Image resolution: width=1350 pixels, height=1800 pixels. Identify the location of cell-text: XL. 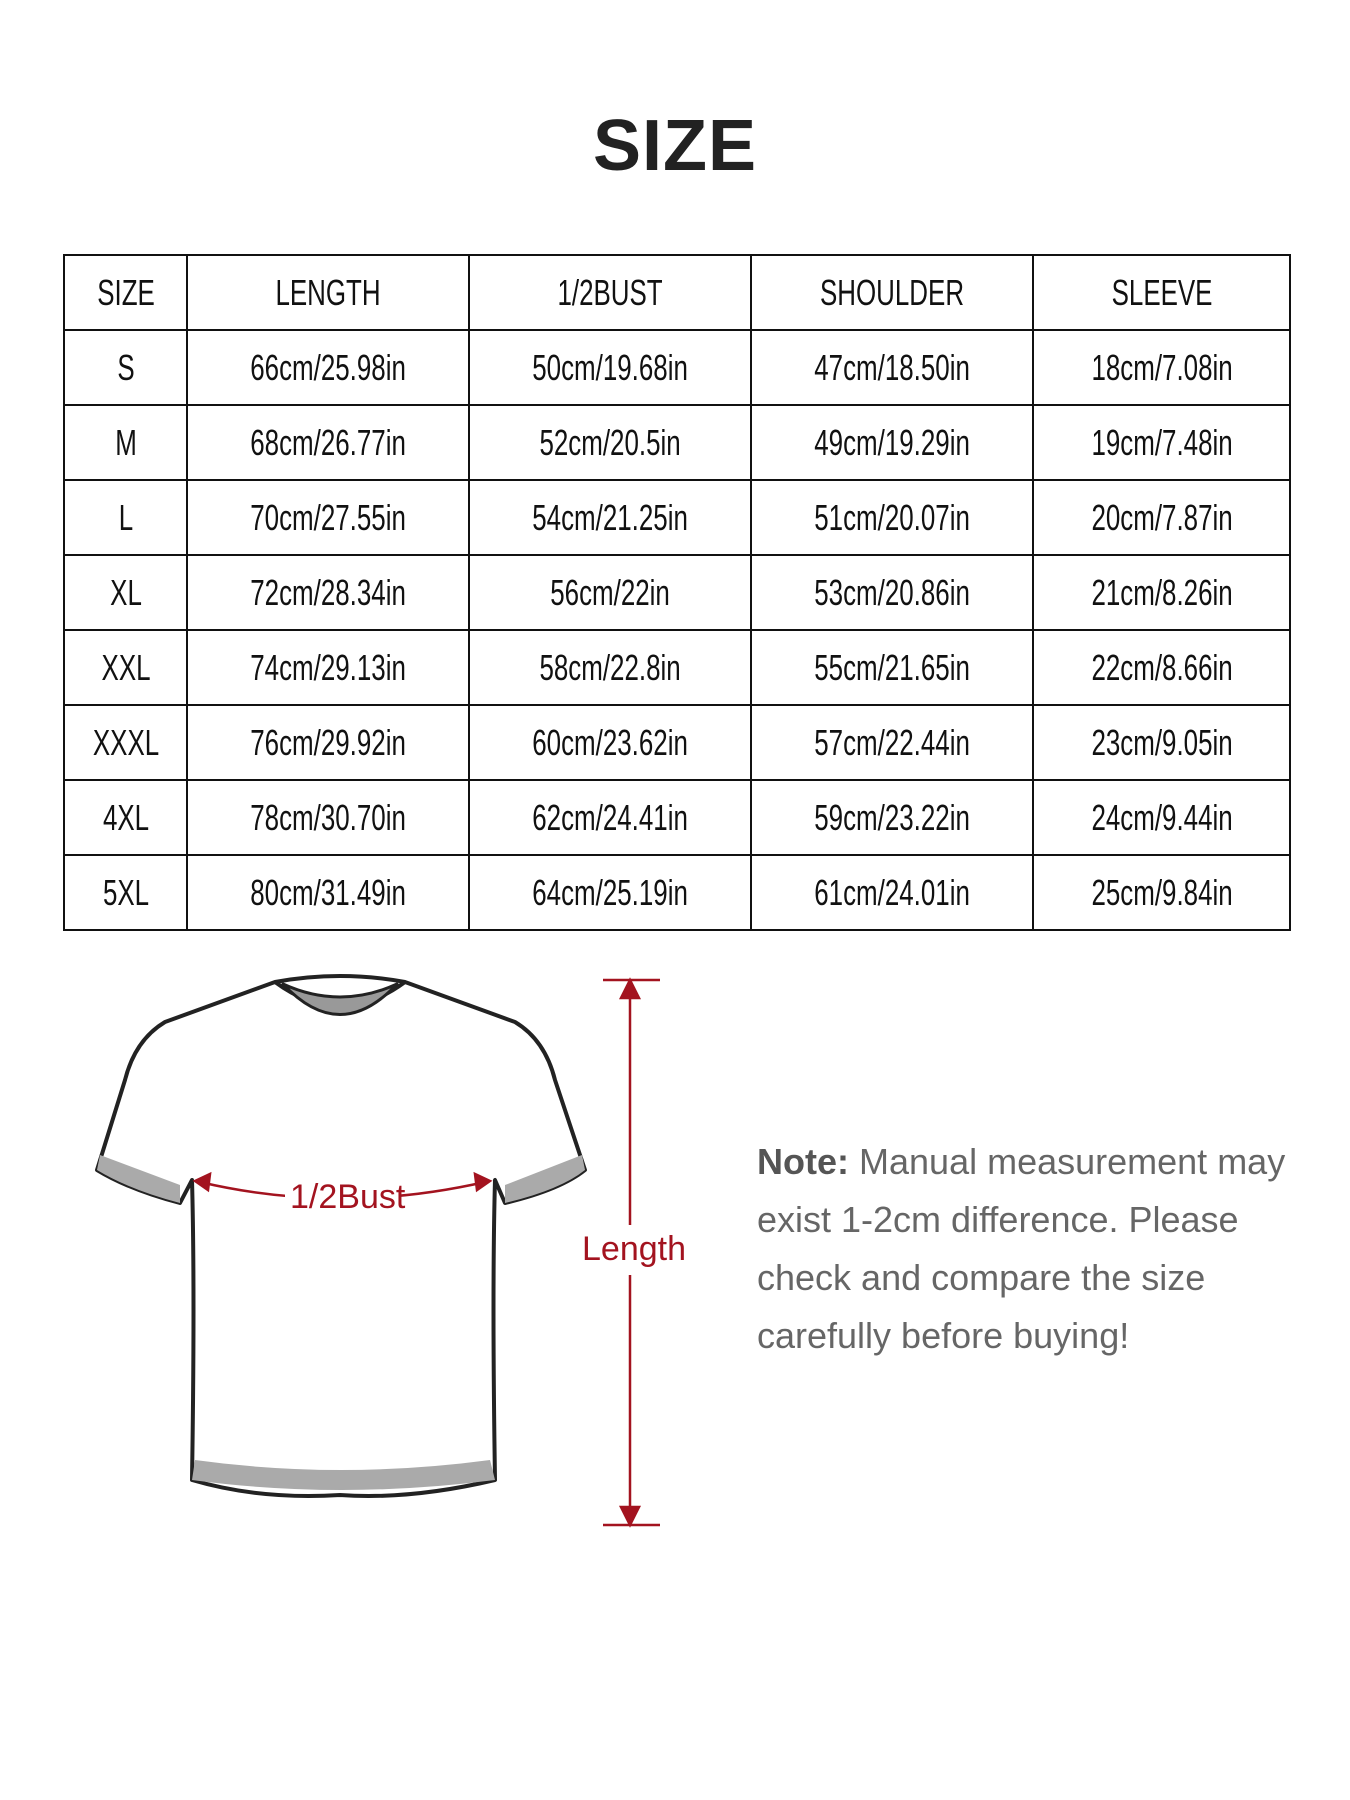
(125, 592).